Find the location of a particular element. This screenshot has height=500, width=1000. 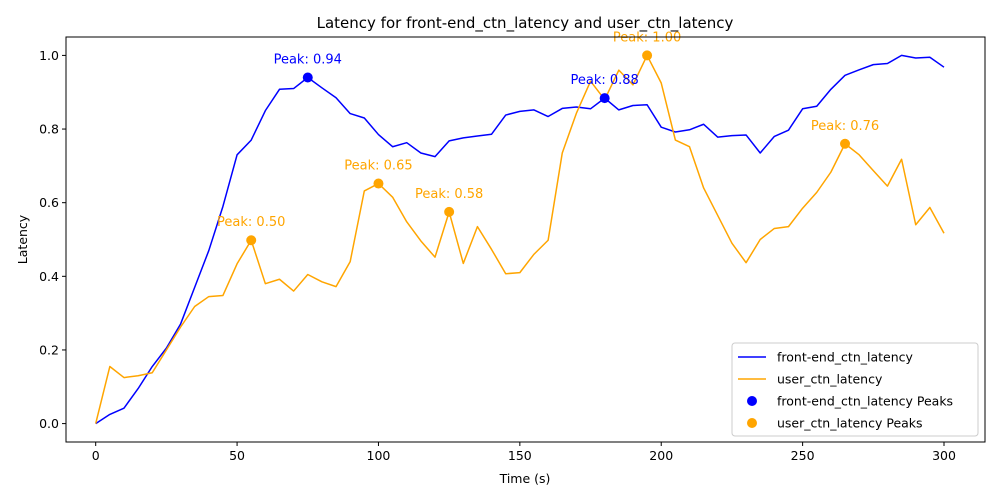

peak-label: Peak: 0.94 is located at coordinates (308, 60).